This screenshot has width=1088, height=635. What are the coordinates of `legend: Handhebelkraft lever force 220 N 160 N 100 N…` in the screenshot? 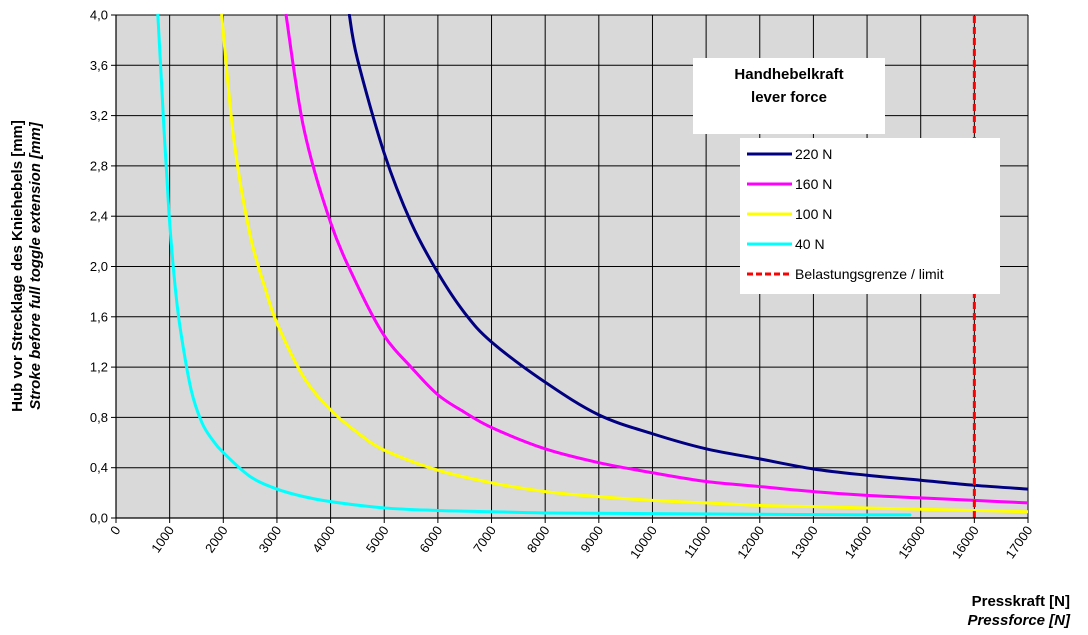 It's located at (846, 176).